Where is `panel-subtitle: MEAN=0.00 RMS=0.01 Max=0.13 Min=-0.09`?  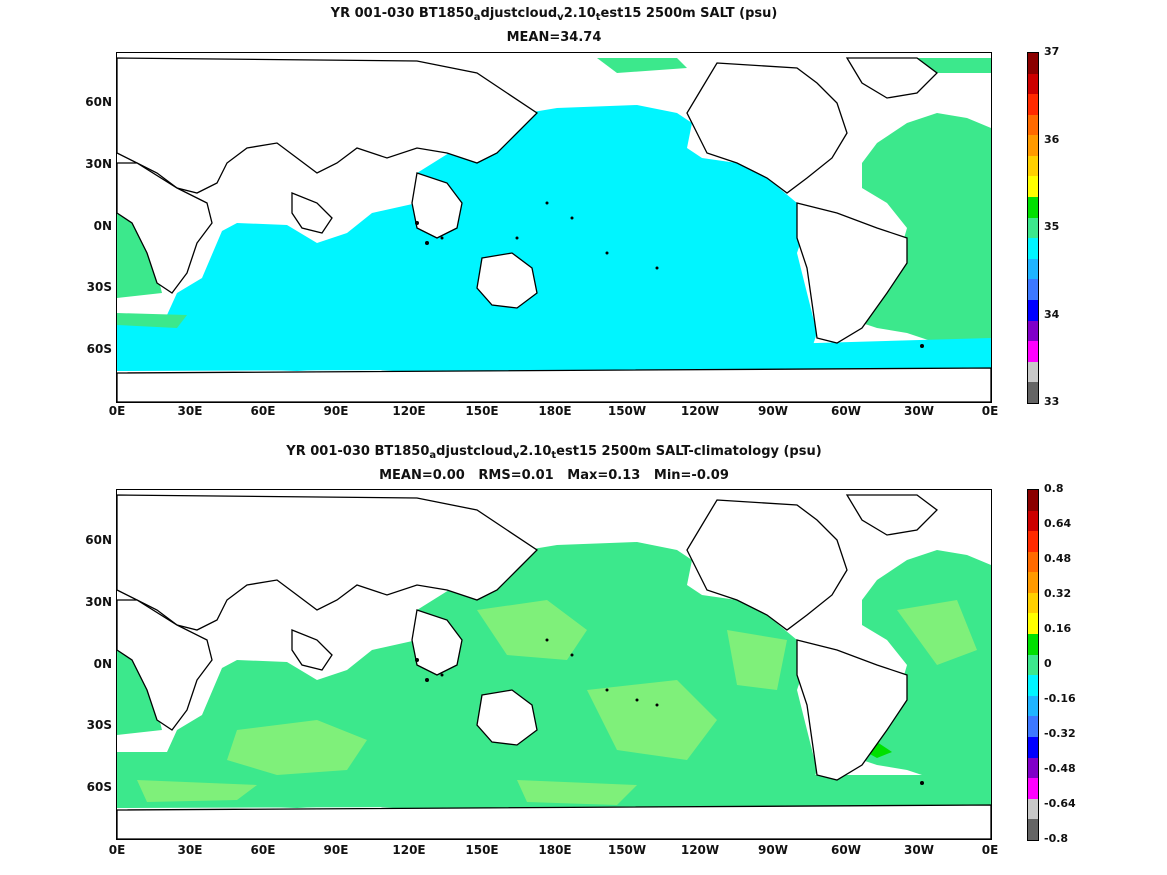 panel-subtitle: MEAN=0.00 RMS=0.01 Max=0.13 Min=-0.09 is located at coordinates (554, 475).